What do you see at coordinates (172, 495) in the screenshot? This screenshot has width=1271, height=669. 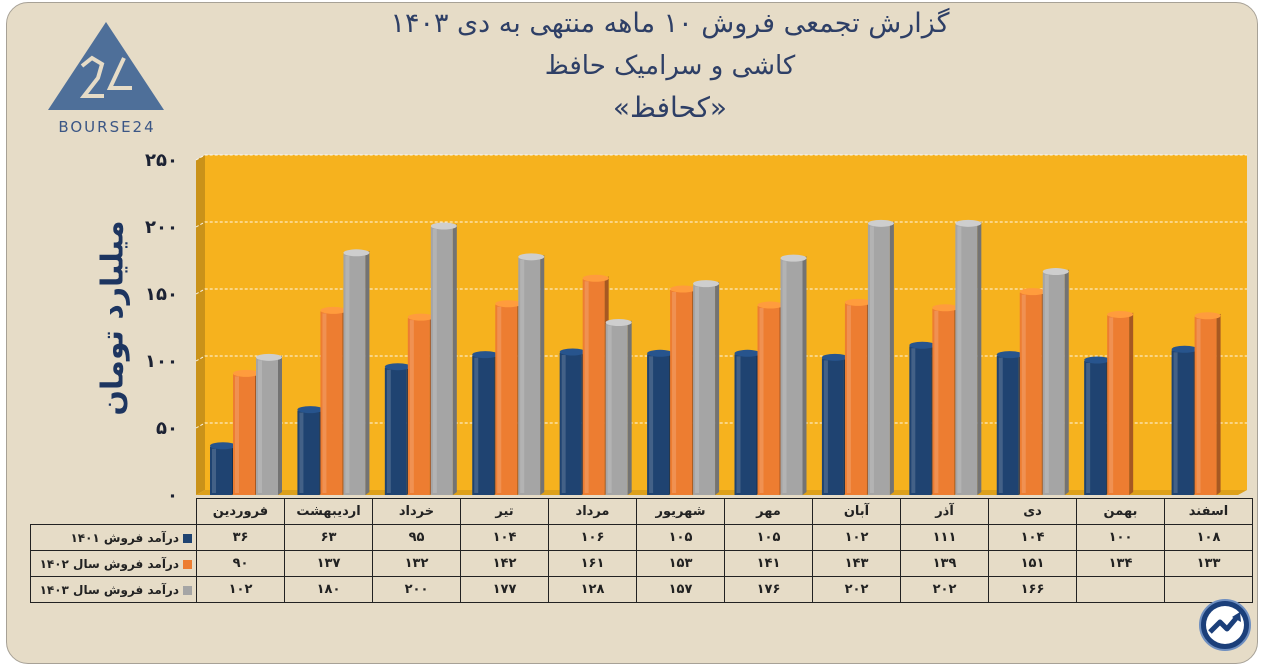 I see `y-tick-label: ۰` at bounding box center [172, 495].